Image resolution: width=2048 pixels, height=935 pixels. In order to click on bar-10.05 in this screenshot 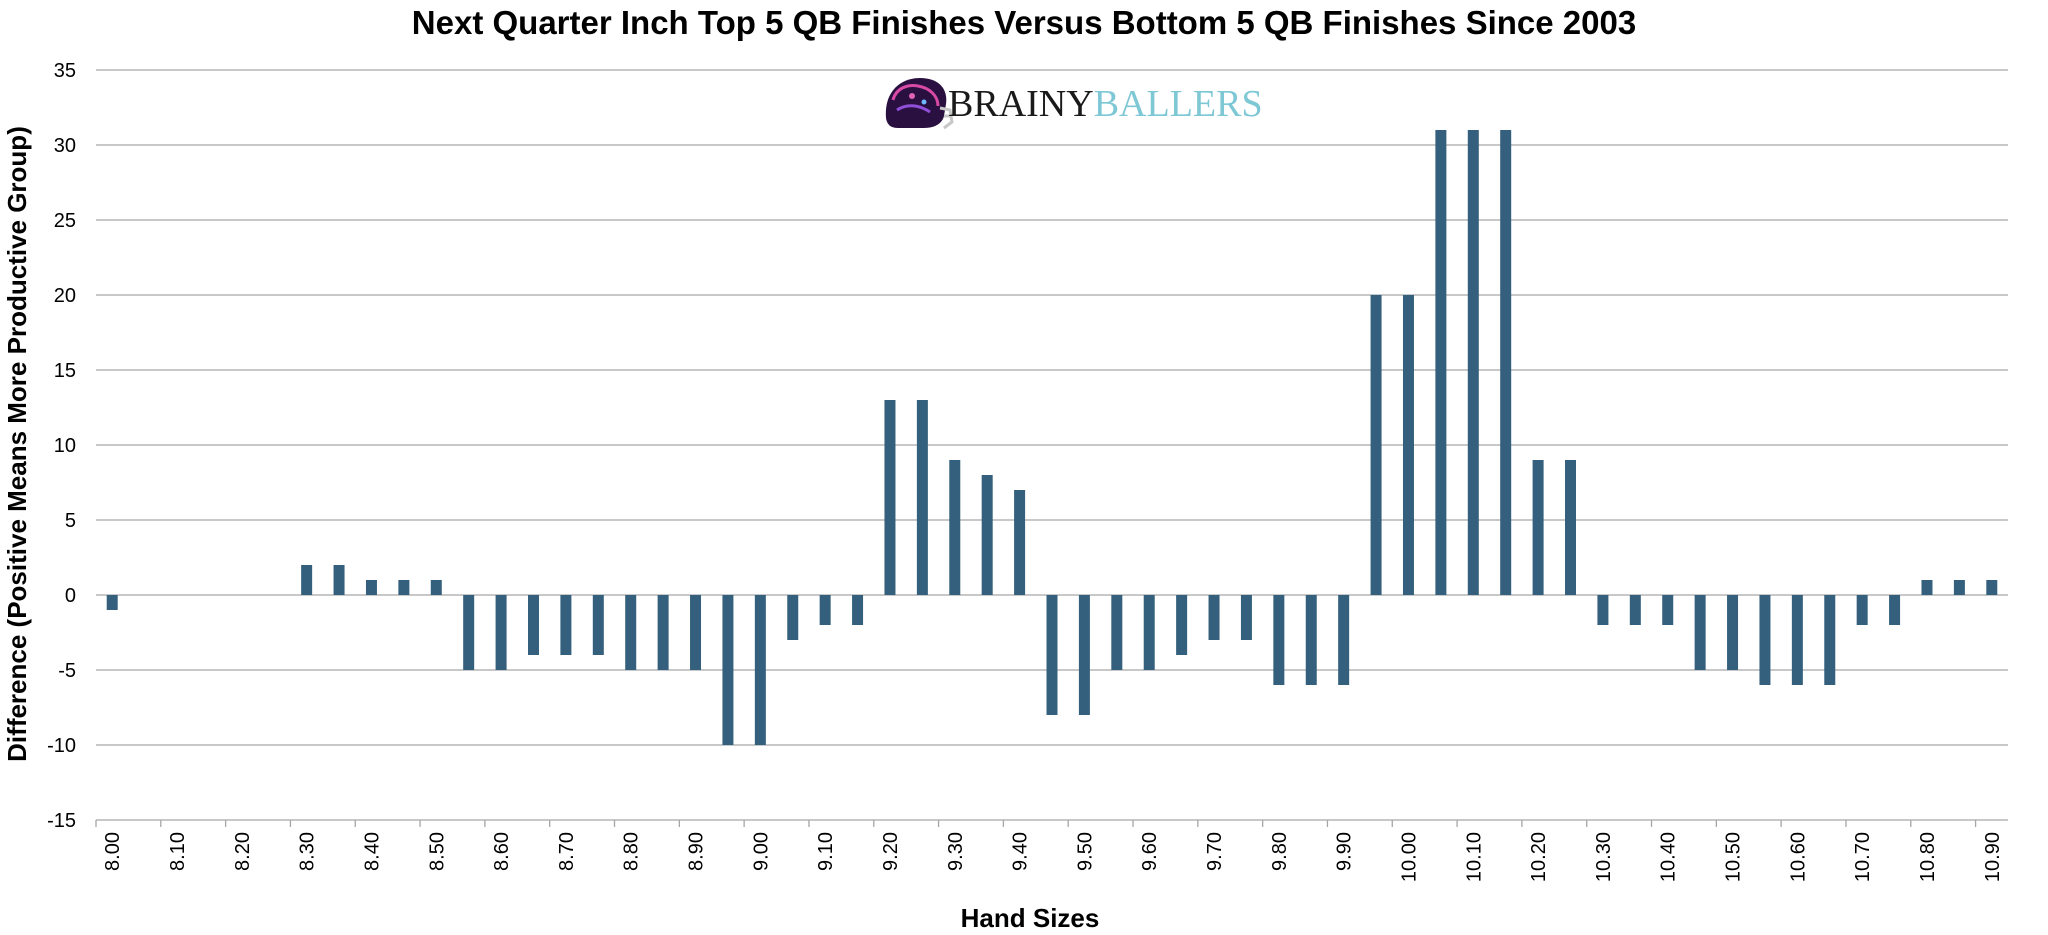, I will do `click(1441, 362)`.